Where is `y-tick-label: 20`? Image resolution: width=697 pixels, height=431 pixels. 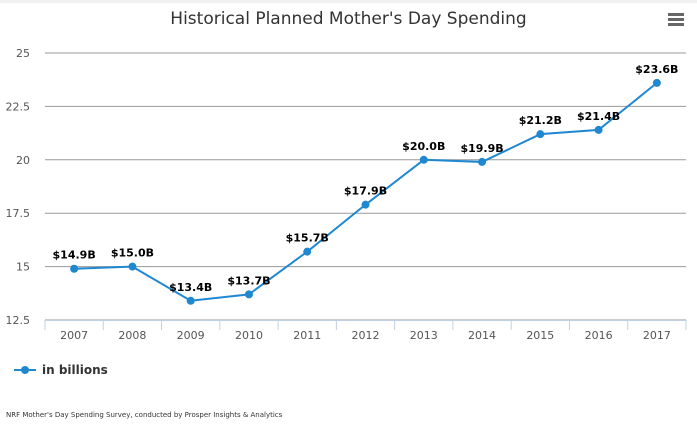 y-tick-label: 20 is located at coordinates (23, 160).